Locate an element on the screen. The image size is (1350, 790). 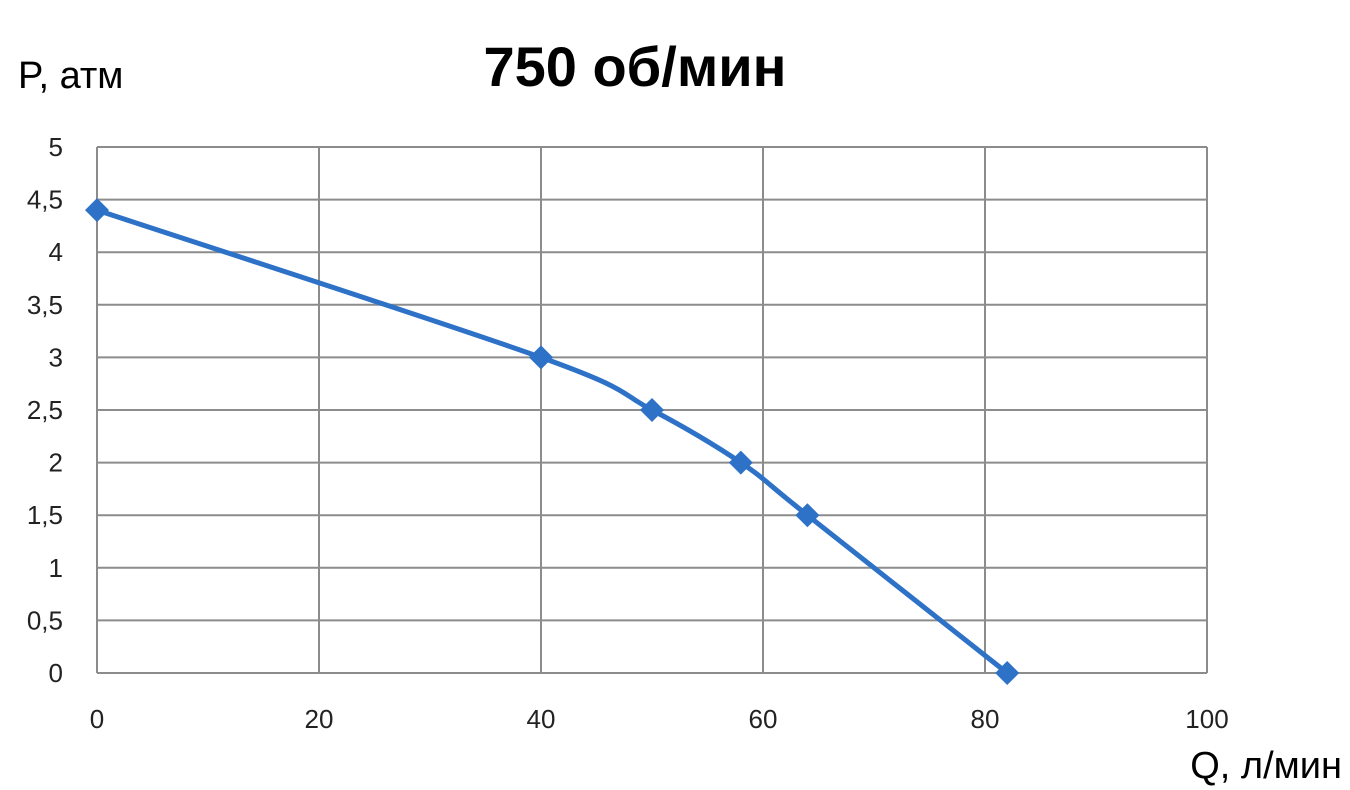
x-axis-title: Q, л/мин is located at coordinates (1266, 766).